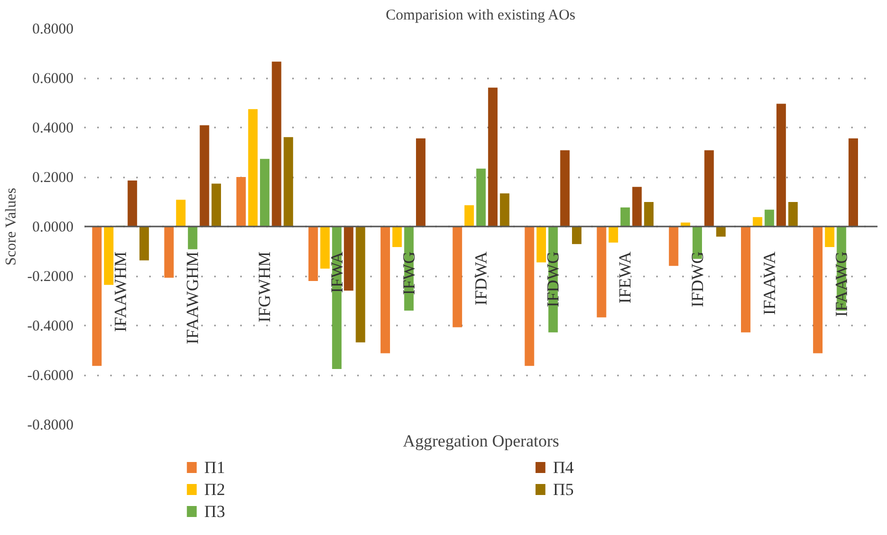  Describe the element at coordinates (11, 227) in the screenshot. I see `y-axis-title: Score Values` at that location.